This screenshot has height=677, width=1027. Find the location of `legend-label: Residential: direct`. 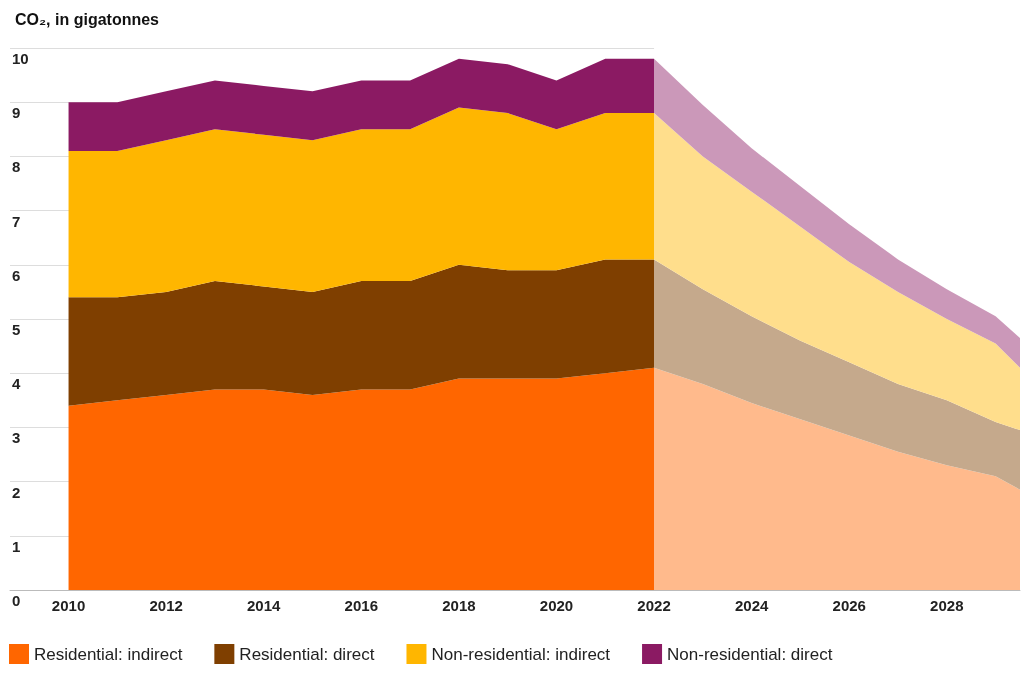

legend-label: Residential: direct is located at coordinates (307, 654).